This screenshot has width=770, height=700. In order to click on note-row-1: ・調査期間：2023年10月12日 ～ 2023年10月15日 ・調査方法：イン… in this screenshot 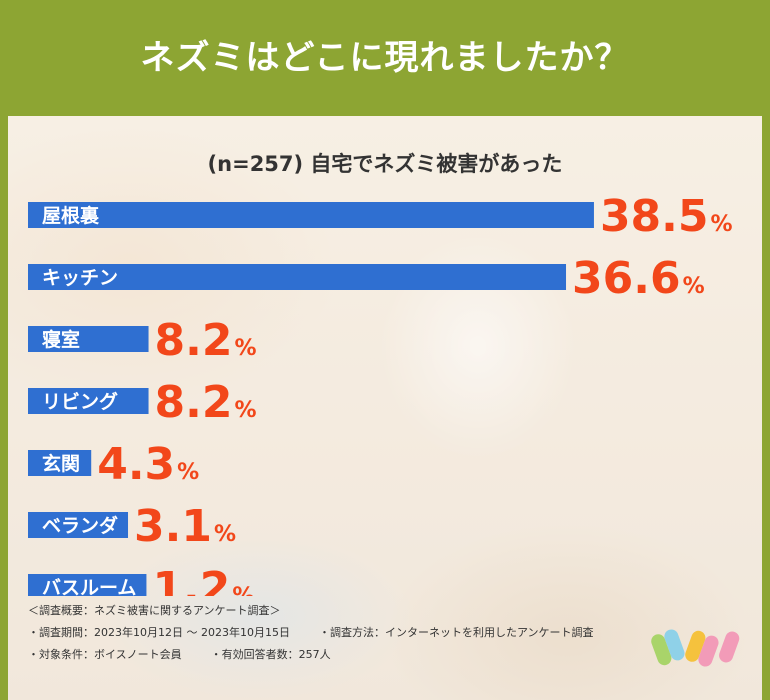, I will do `click(311, 633)`.